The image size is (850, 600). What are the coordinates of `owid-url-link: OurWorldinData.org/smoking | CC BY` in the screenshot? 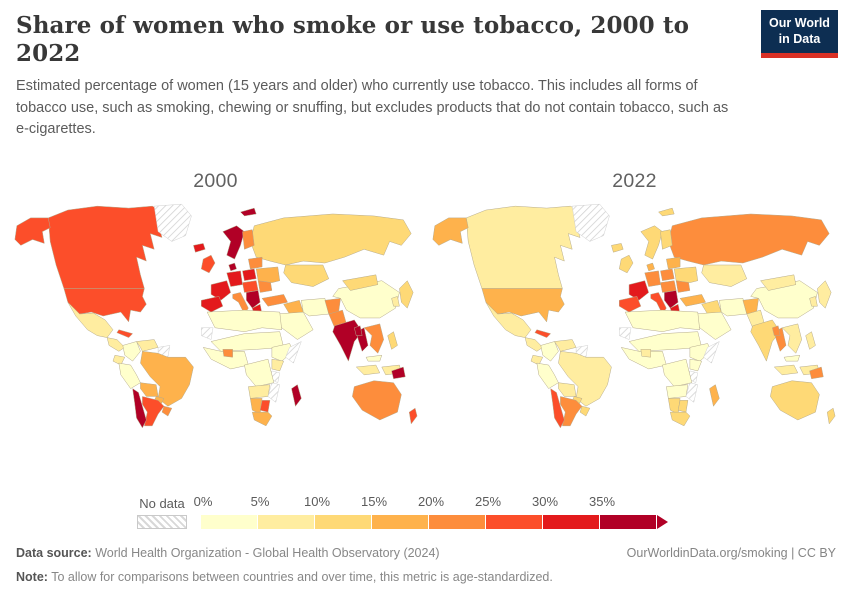 It's located at (731, 553).